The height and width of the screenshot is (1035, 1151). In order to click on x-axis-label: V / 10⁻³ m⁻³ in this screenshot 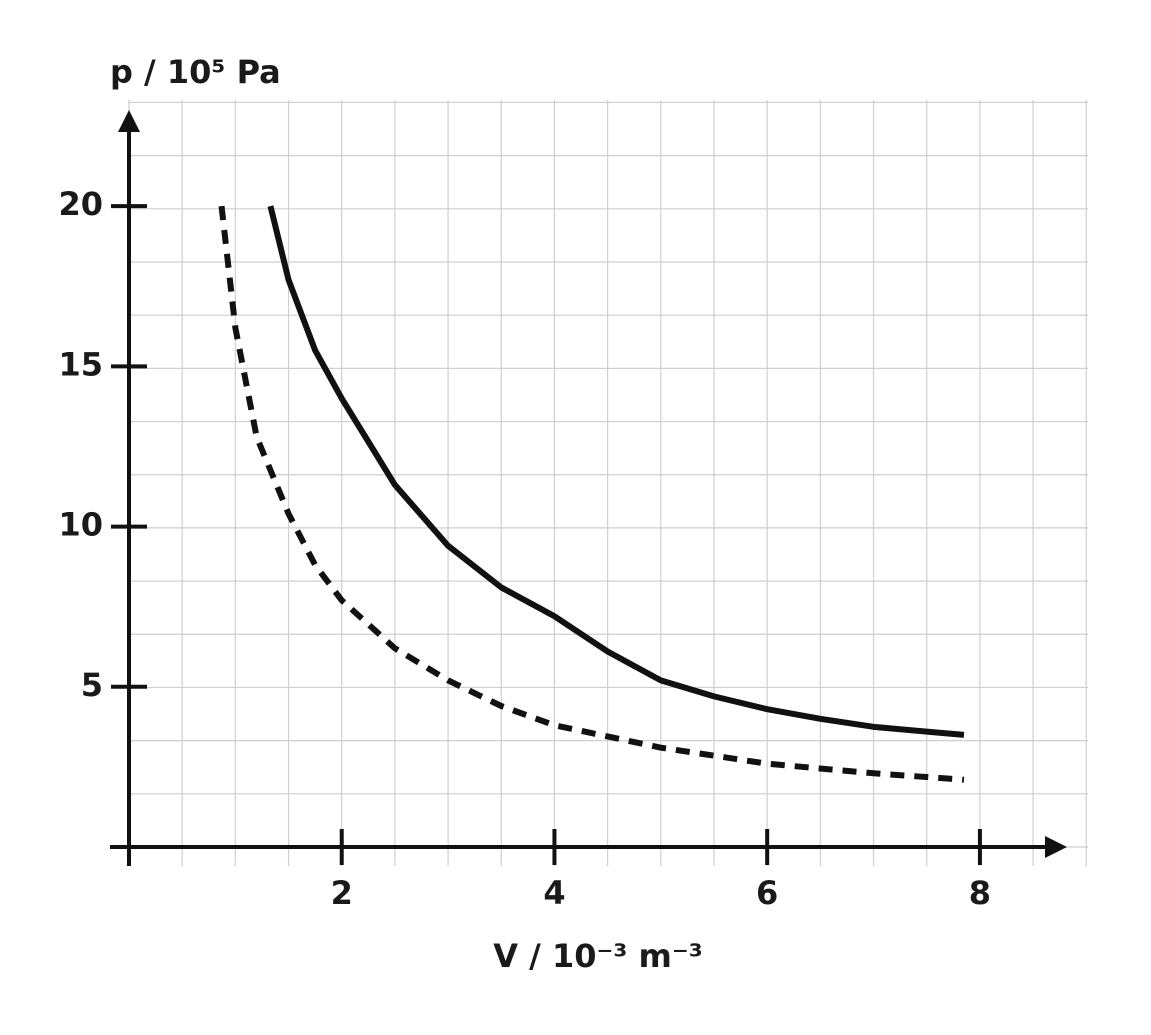, I will do `click(598, 956)`.